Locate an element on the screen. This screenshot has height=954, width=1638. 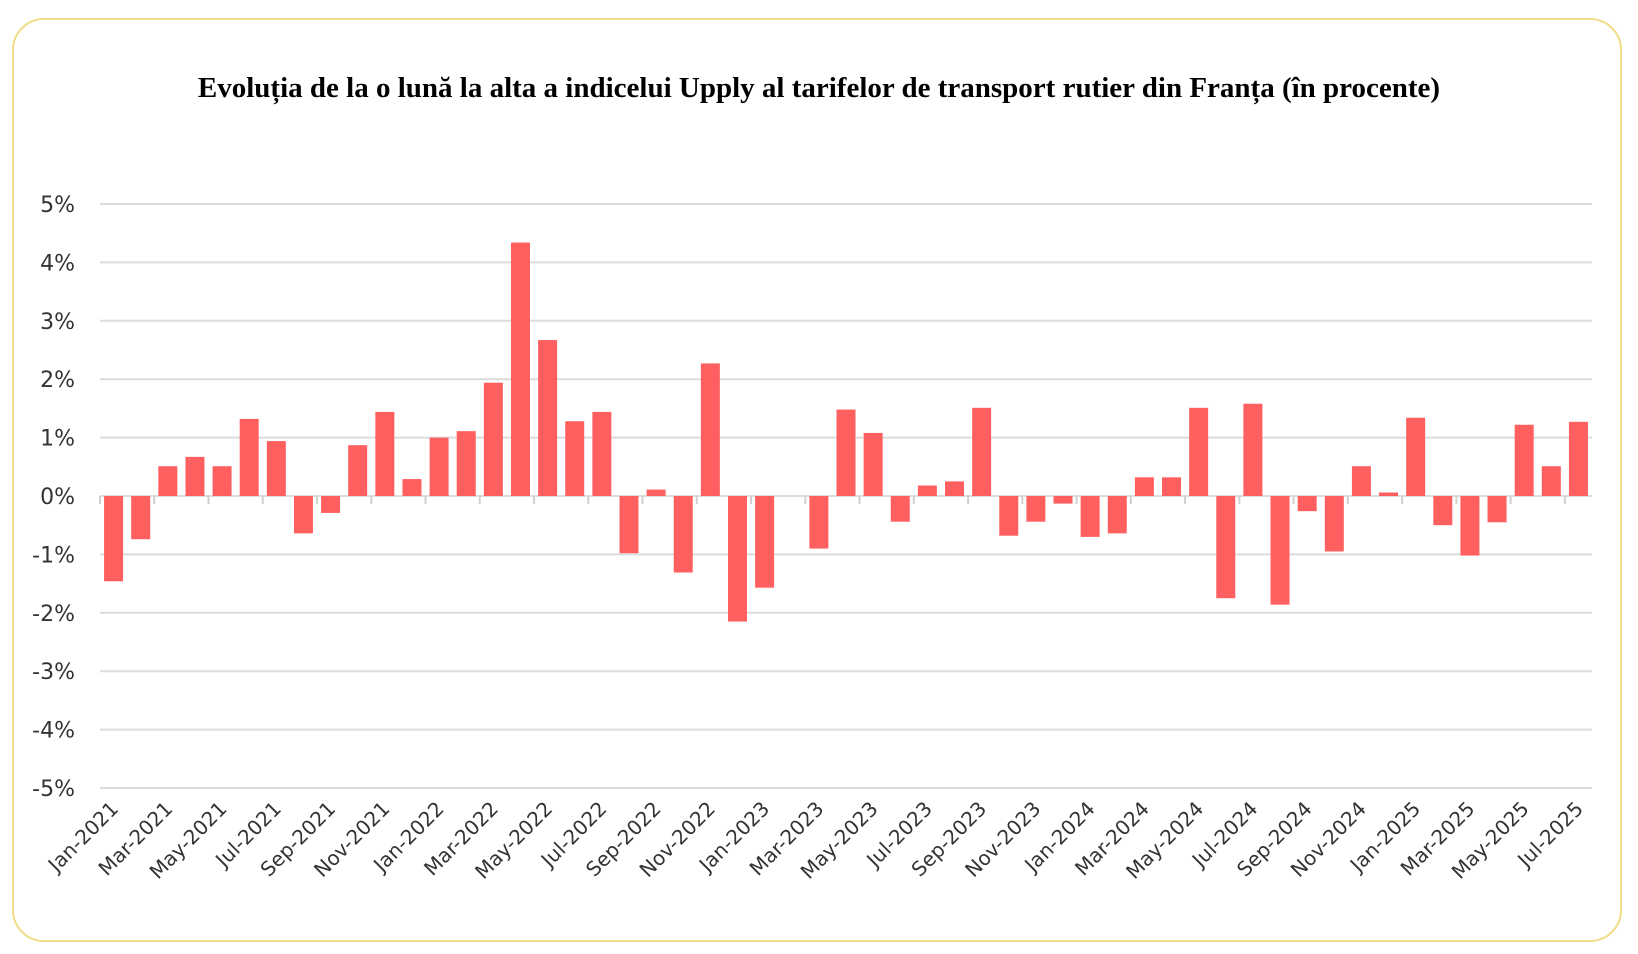
y-tick-label: -5% is located at coordinates (53, 789).